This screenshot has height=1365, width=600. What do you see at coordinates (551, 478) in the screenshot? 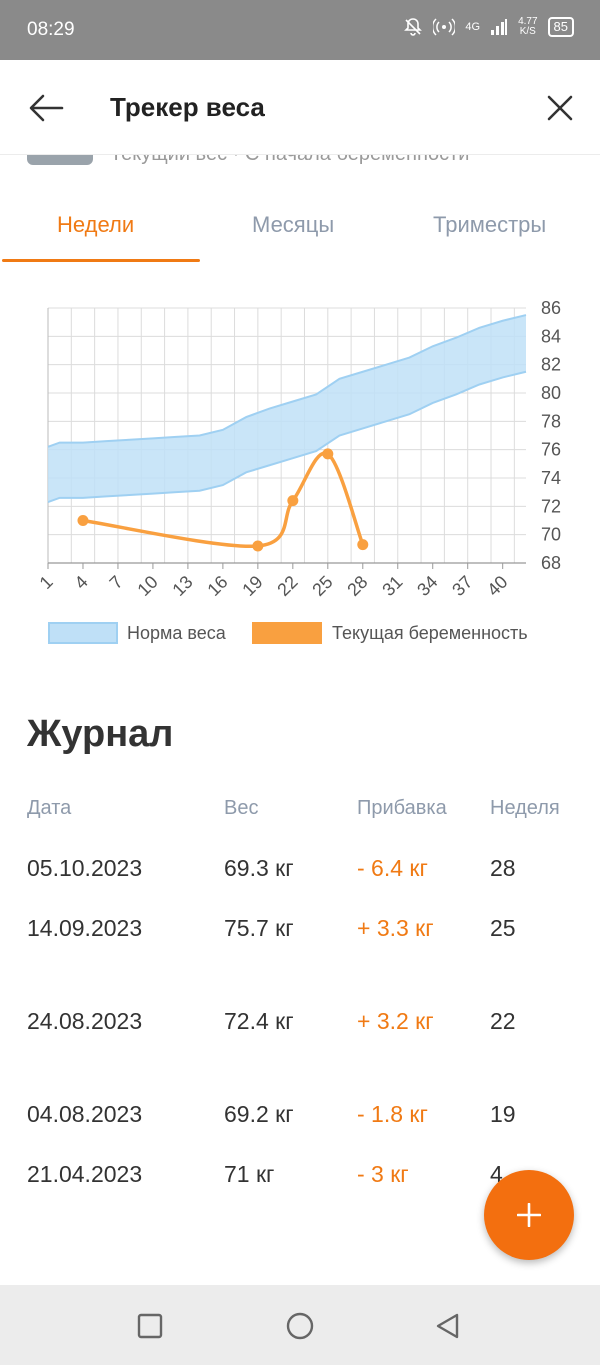
I see `y-tick-label: 74` at bounding box center [551, 478].